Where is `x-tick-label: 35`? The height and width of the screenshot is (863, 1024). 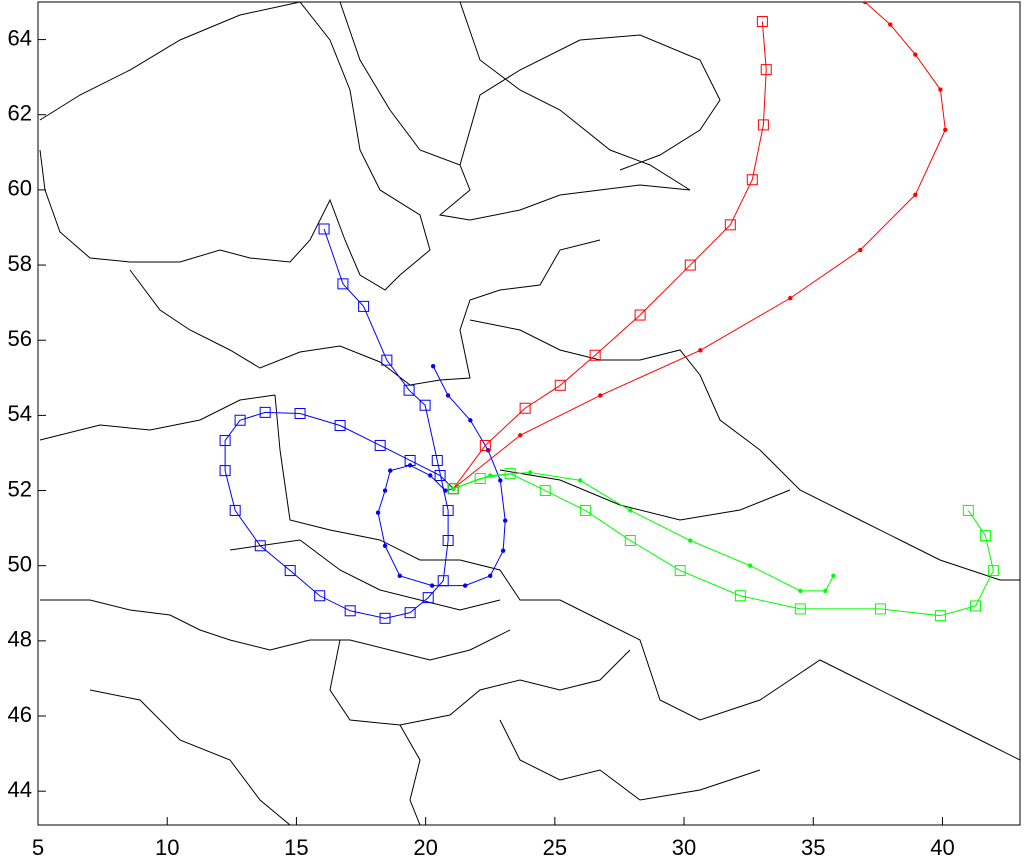 x-tick-label: 35 is located at coordinates (813, 847).